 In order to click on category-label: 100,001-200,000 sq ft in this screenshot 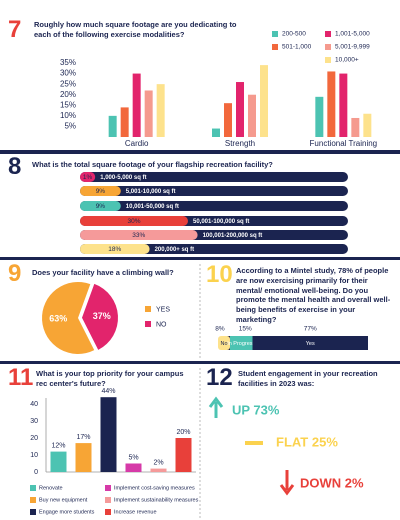, I will do `click(233, 236)`.